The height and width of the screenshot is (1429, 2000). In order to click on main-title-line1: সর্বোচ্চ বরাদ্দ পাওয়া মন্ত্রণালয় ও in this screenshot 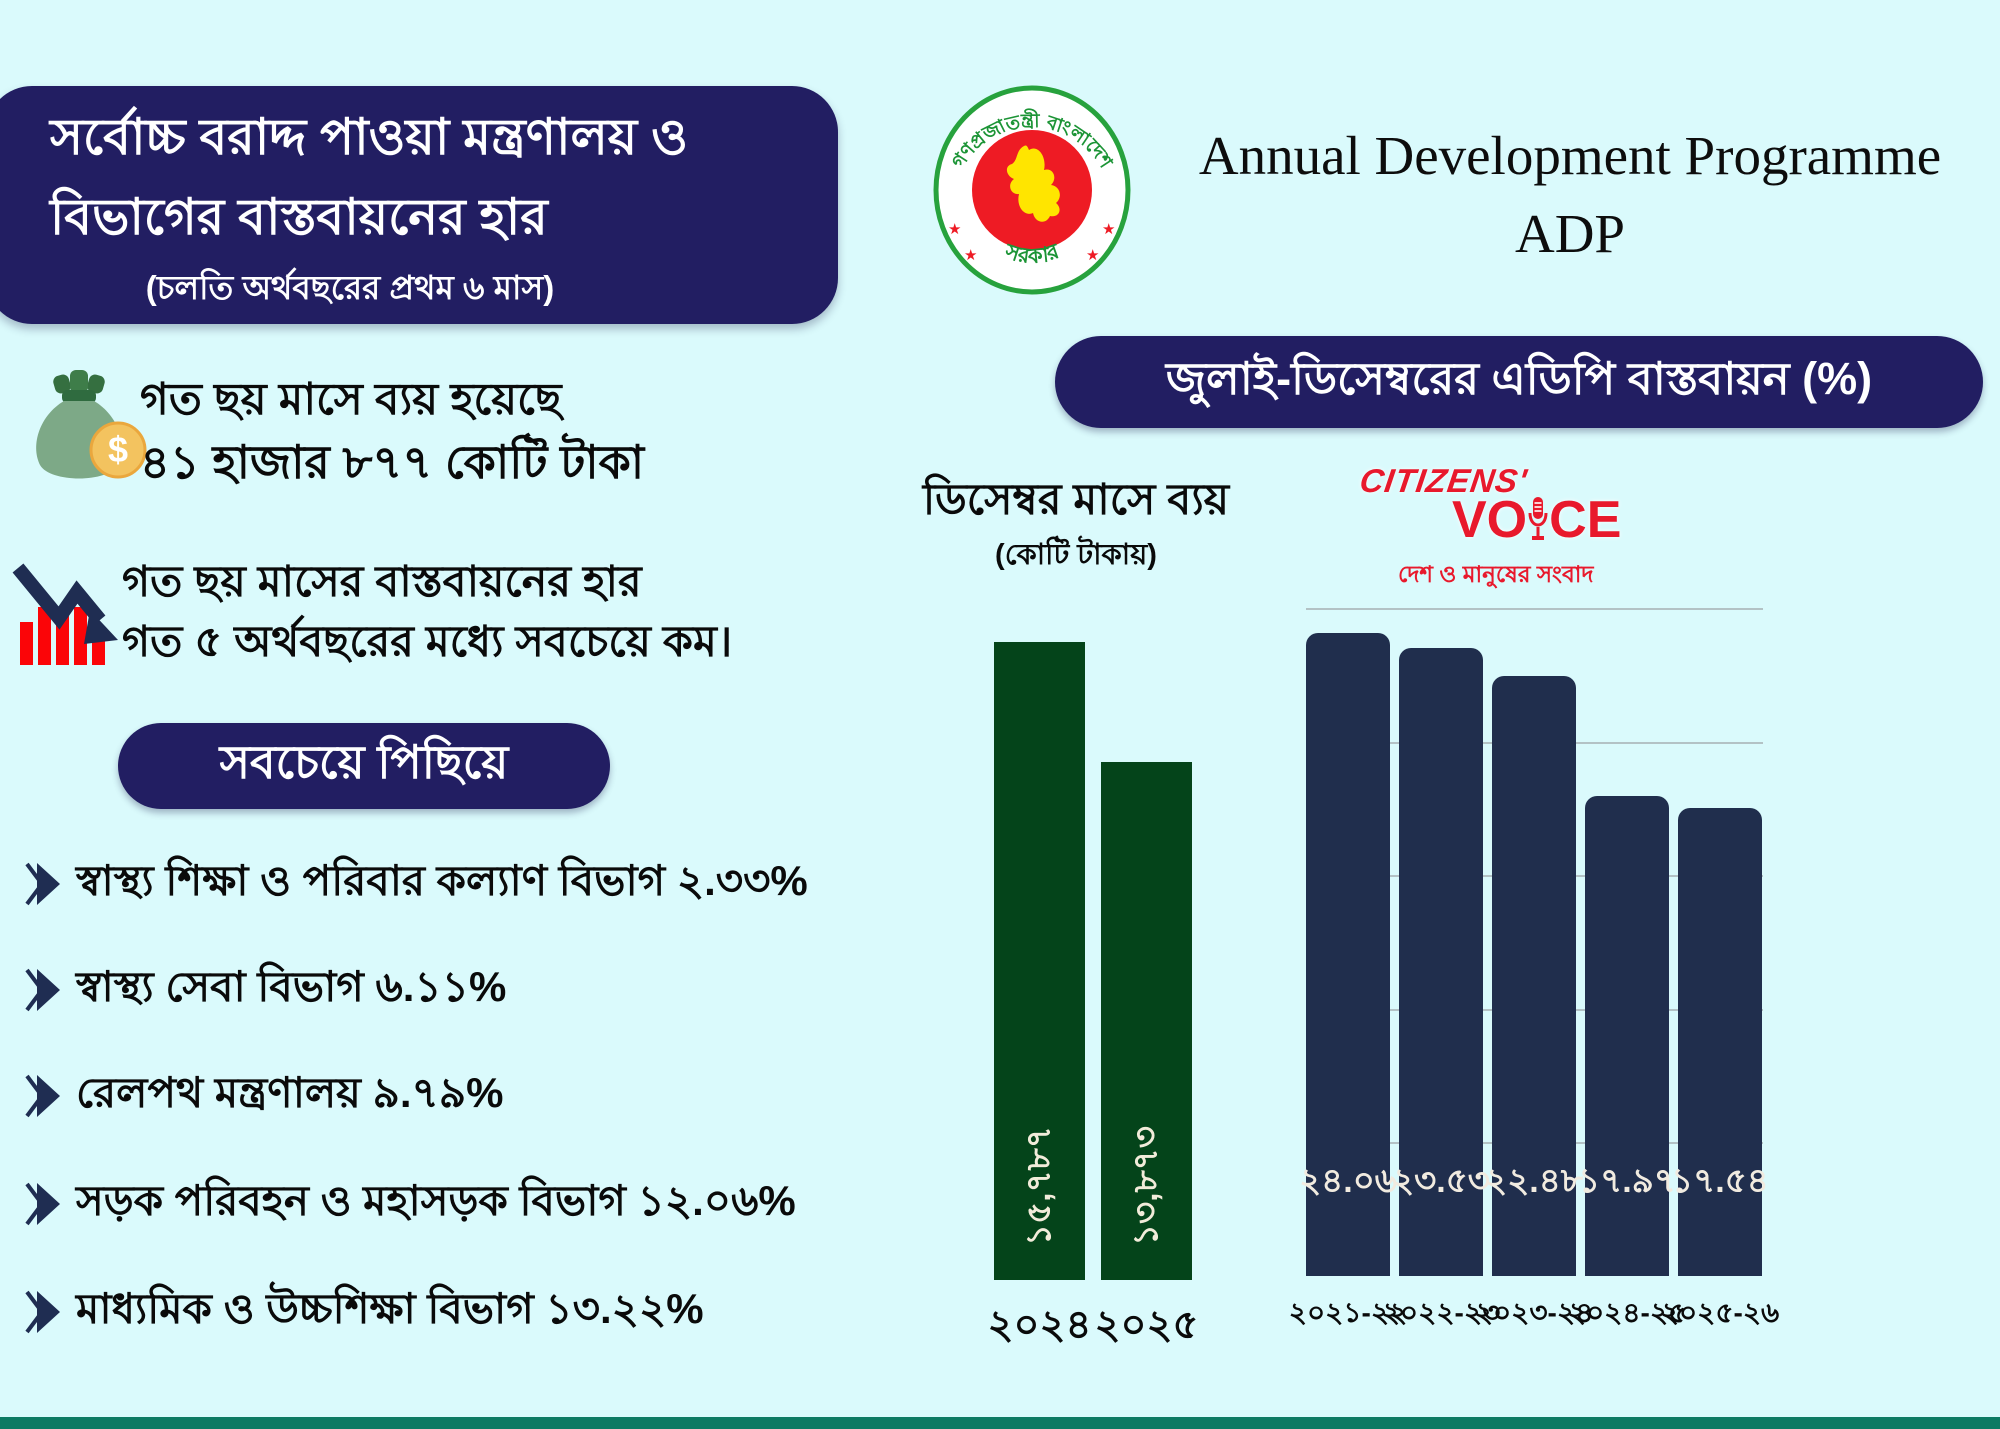, I will do `click(369, 137)`.